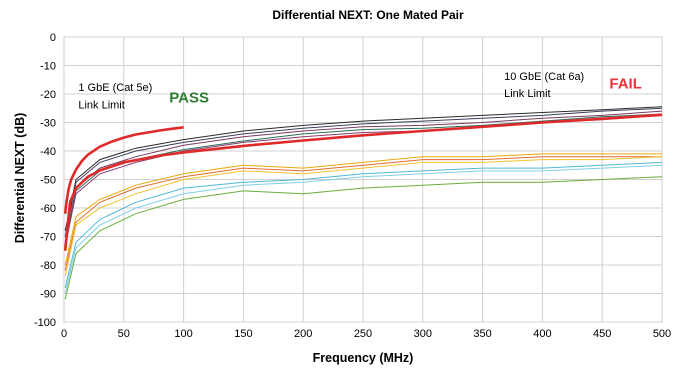 This screenshot has height=375, width=681. Describe the element at coordinates (48, 152) in the screenshot. I see `y-tick-label: -40` at that location.